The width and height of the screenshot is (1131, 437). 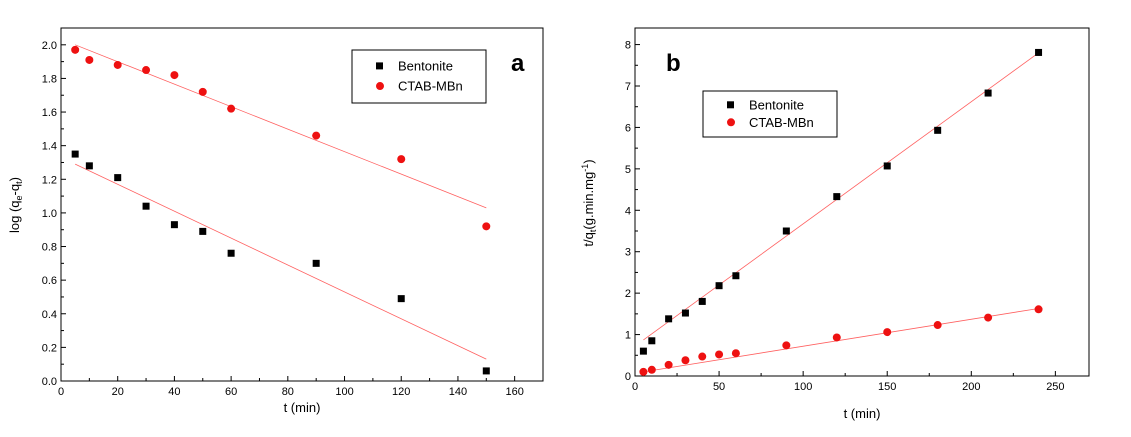 What do you see at coordinates (380, 86) in the screenshot?
I see `panel-a-legend-marker-ctab-mbn` at bounding box center [380, 86].